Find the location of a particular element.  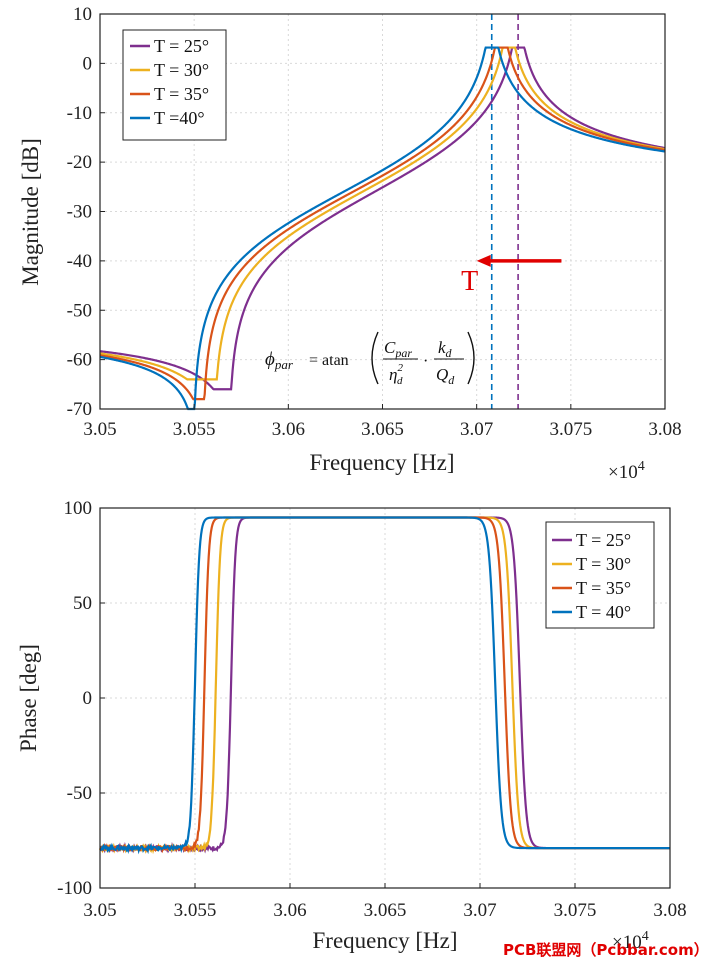

phase-x-label: Frequency [Hz] is located at coordinates (385, 940).